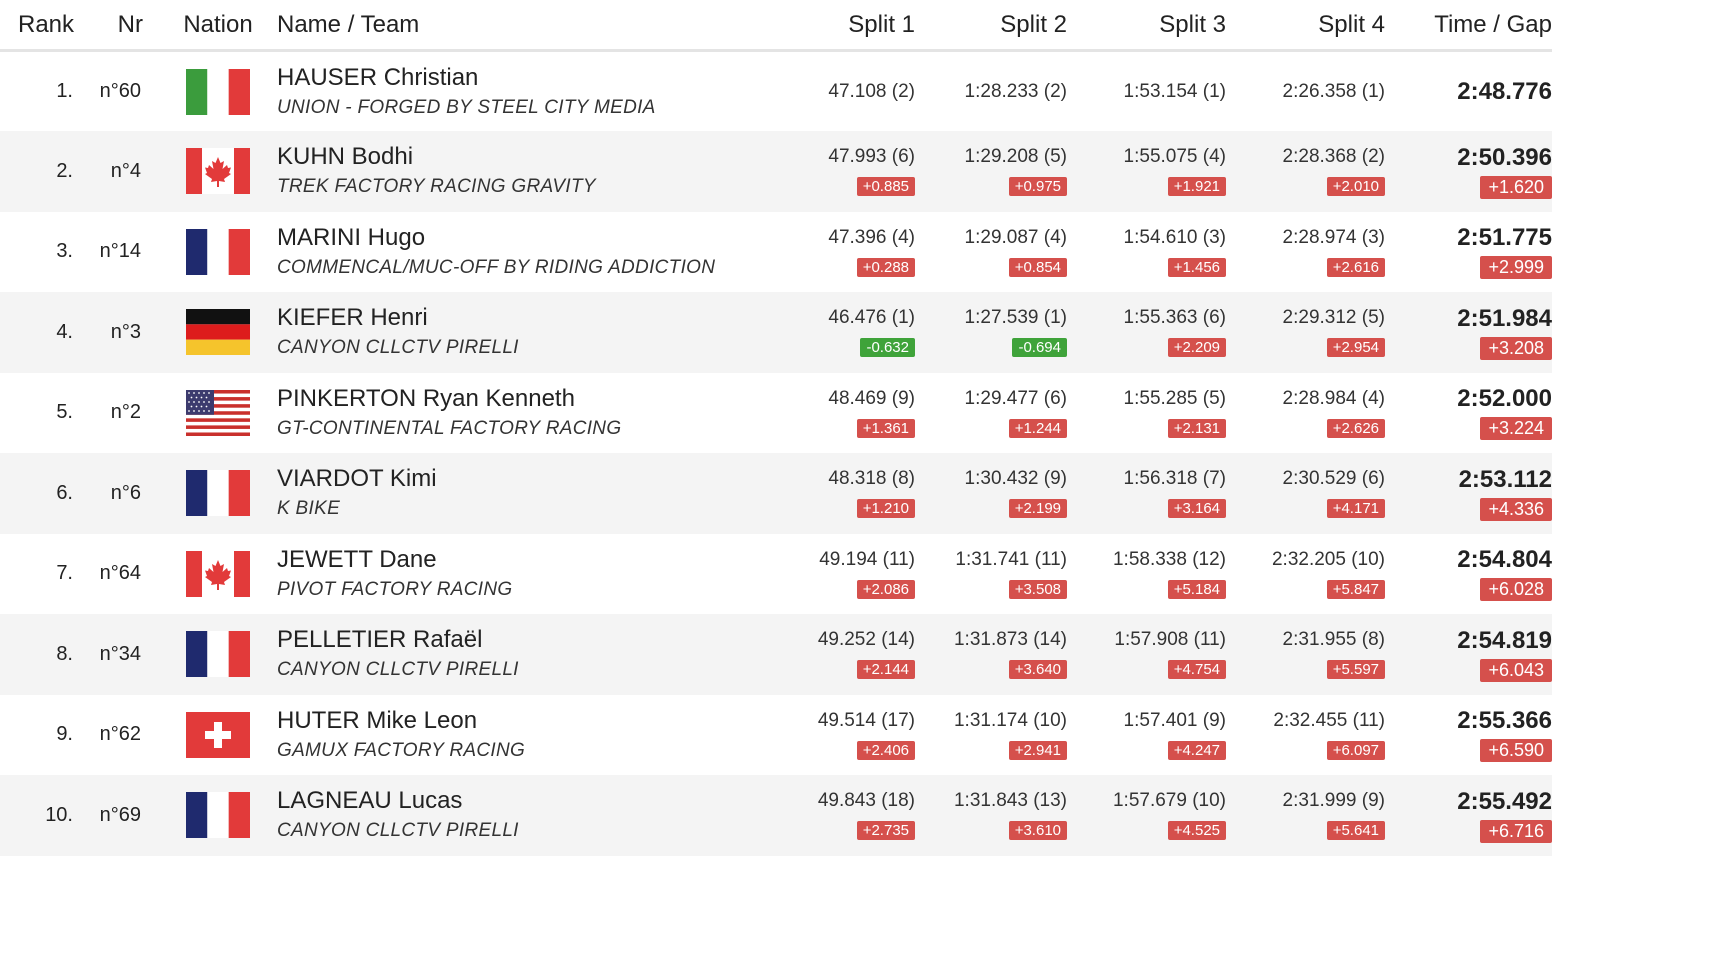 This screenshot has width=1724, height=956. I want to click on split-diff-badge: +2.954, so click(1355, 348).